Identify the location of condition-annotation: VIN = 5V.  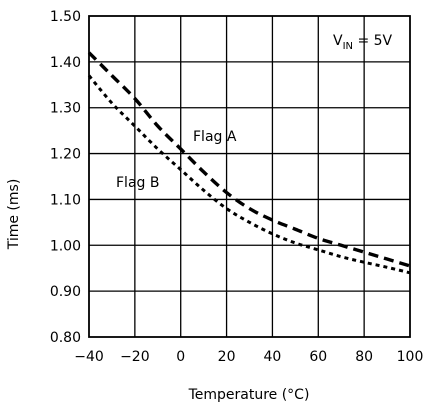
(363, 42).